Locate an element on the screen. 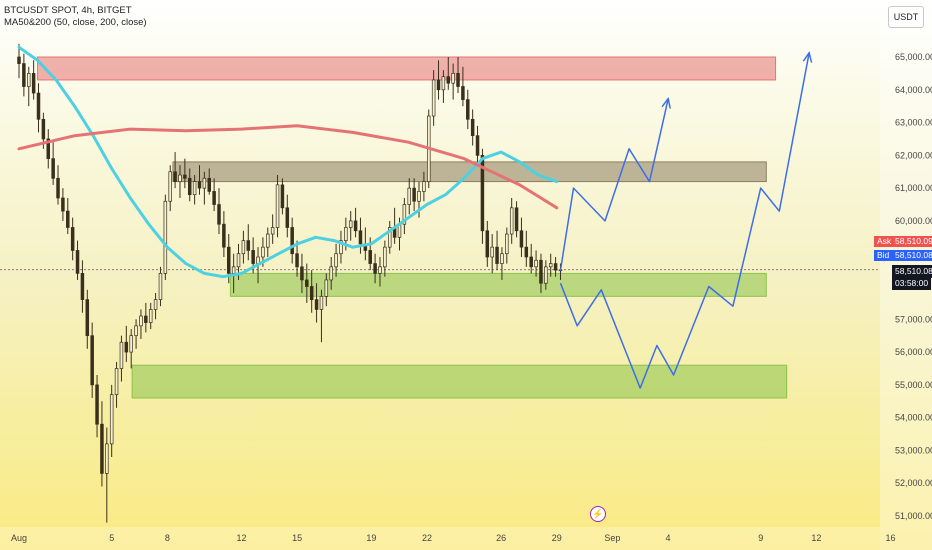  time-scale is located at coordinates (440, 538).